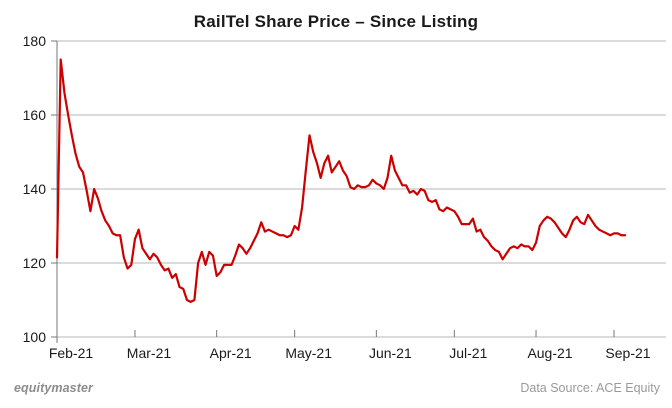 This screenshot has width=672, height=408. What do you see at coordinates (308, 353) in the screenshot?
I see `x-tick-label: May-21` at bounding box center [308, 353].